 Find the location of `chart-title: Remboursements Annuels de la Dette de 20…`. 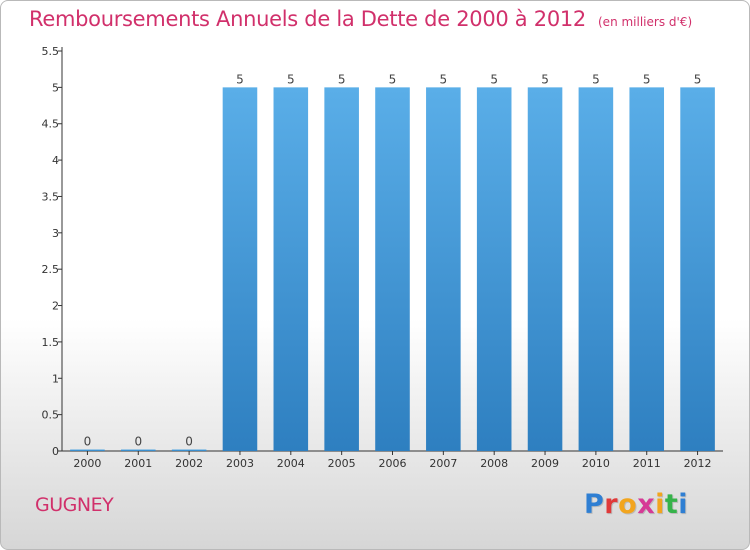

chart-title: Remboursements Annuels de la Dette de 20… is located at coordinates (360, 19).